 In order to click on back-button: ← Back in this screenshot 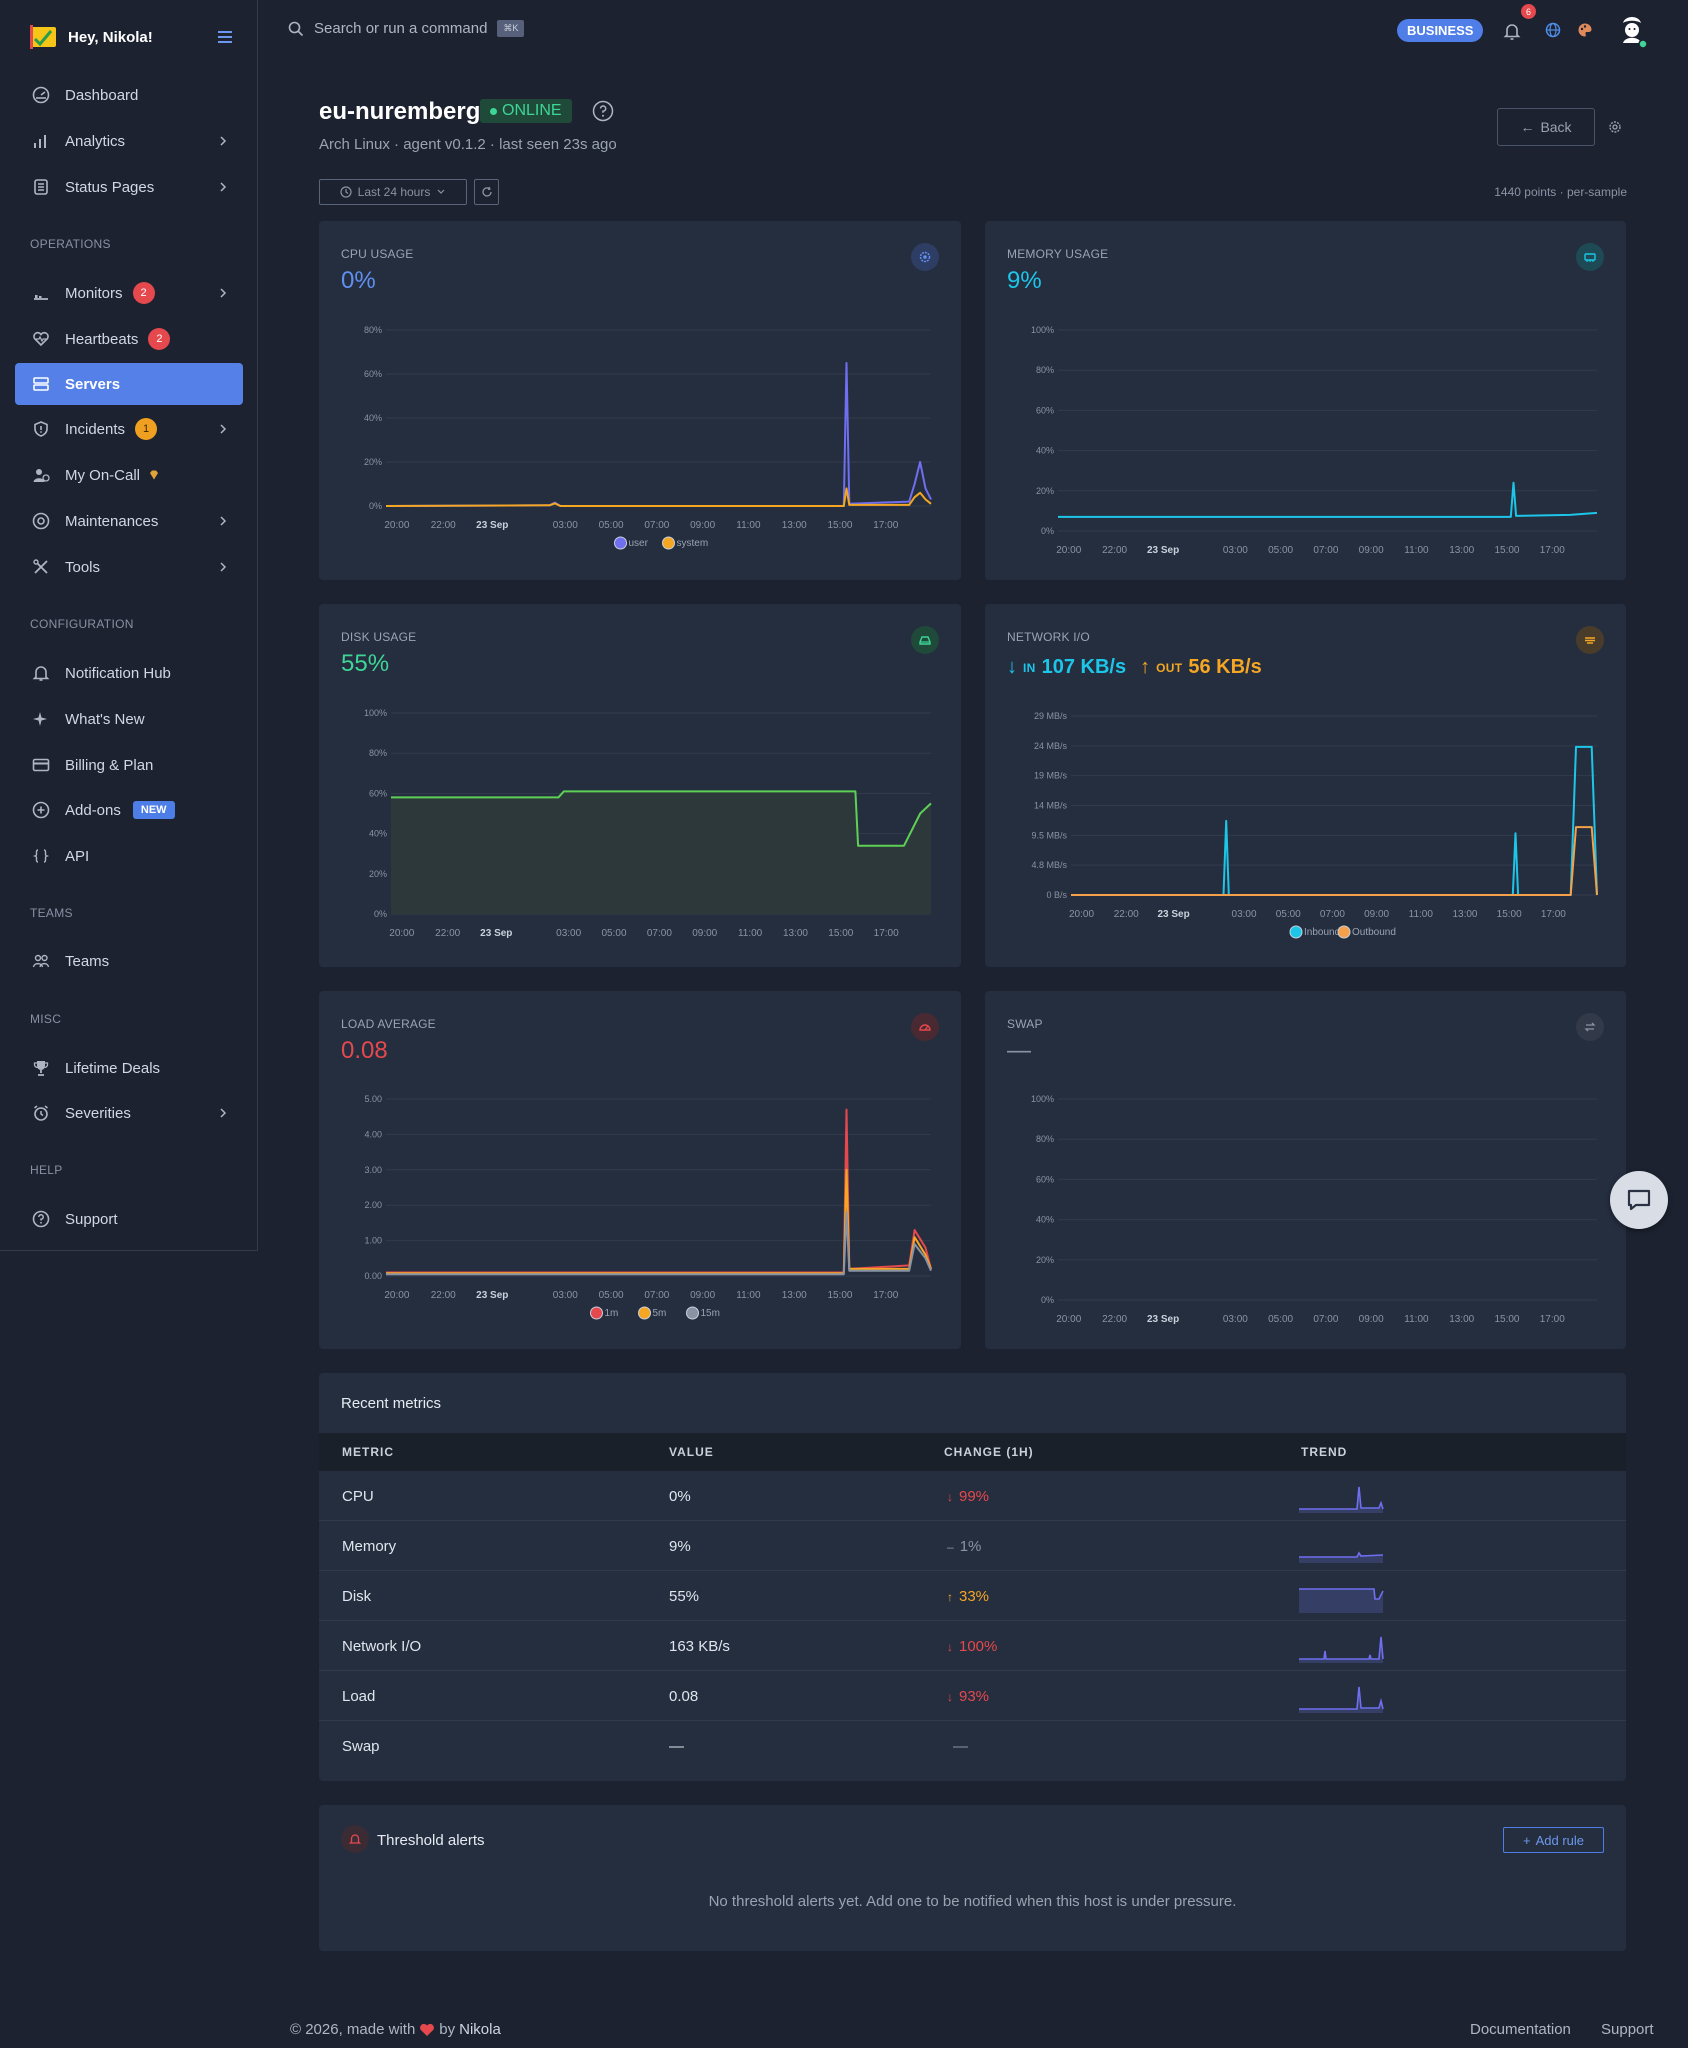, I will do `click(1546, 127)`.